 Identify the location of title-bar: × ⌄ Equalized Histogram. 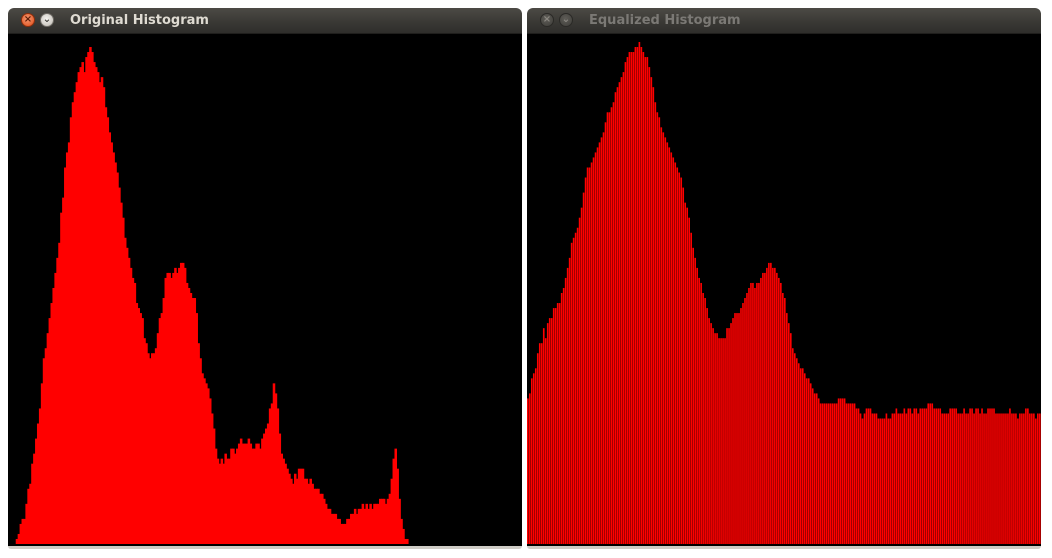
(784, 21).